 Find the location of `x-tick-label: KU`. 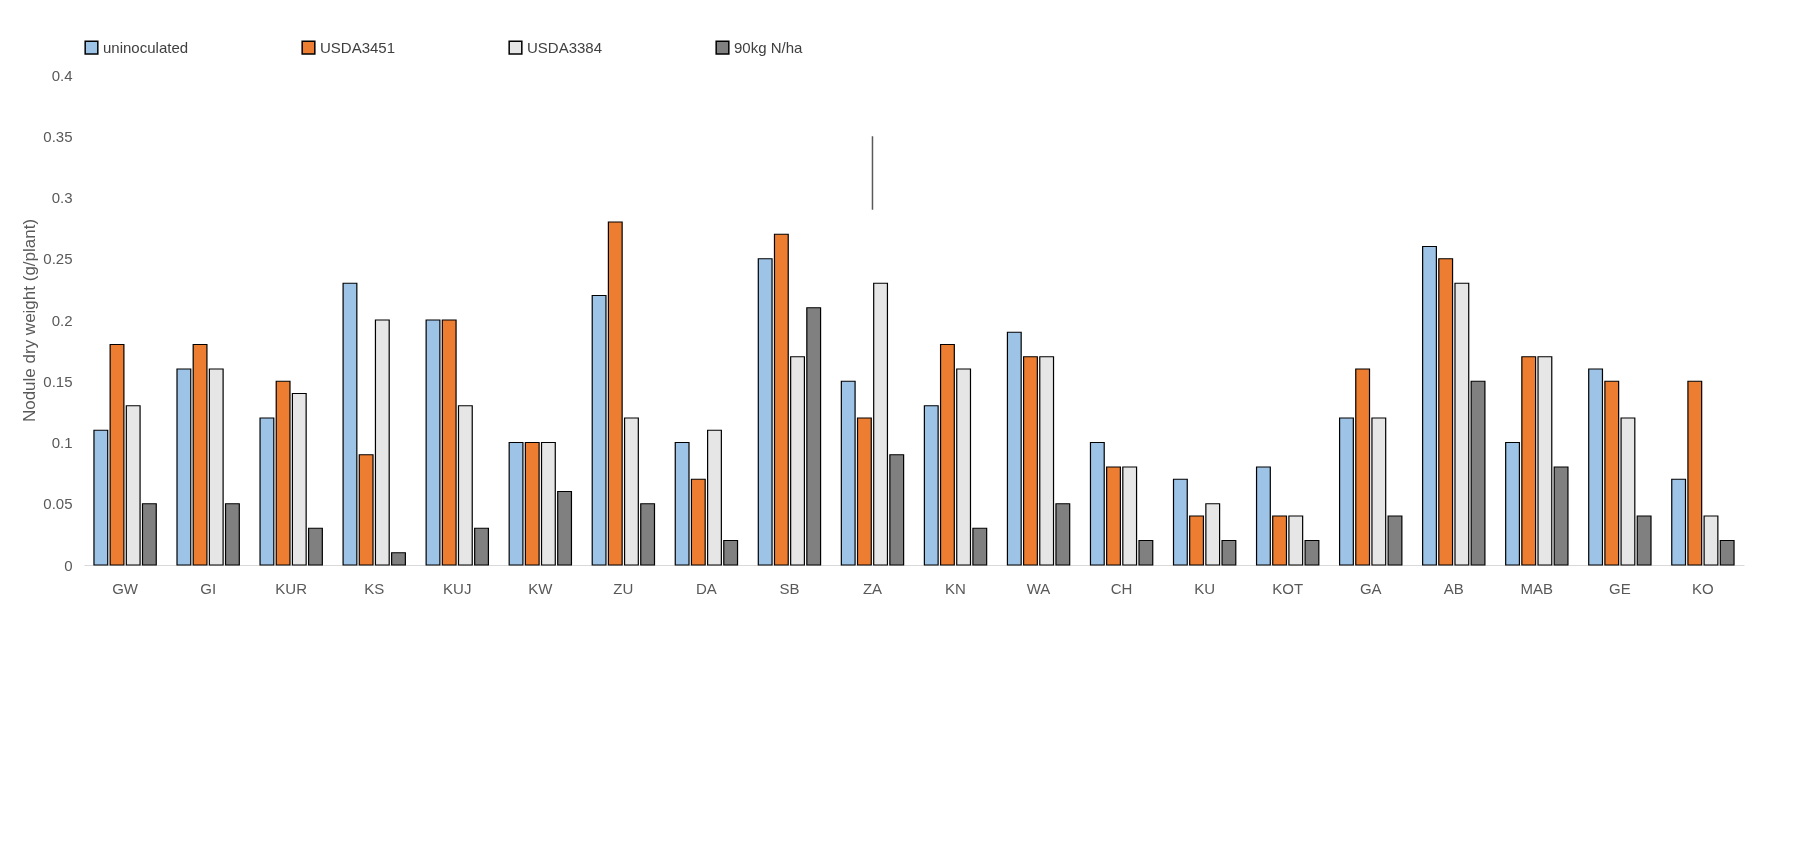

x-tick-label: KU is located at coordinates (1205, 588).